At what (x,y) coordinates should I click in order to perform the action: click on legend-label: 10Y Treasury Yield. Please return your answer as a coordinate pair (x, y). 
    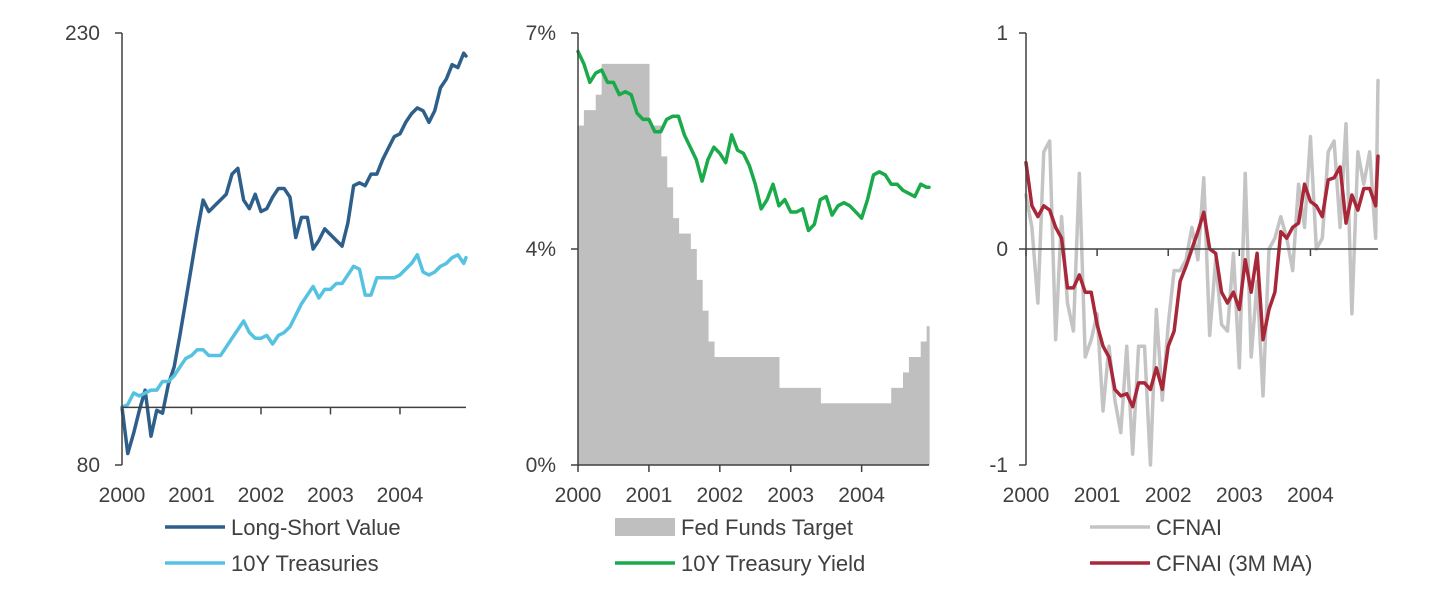
    Looking at the image, I should click on (773, 563).